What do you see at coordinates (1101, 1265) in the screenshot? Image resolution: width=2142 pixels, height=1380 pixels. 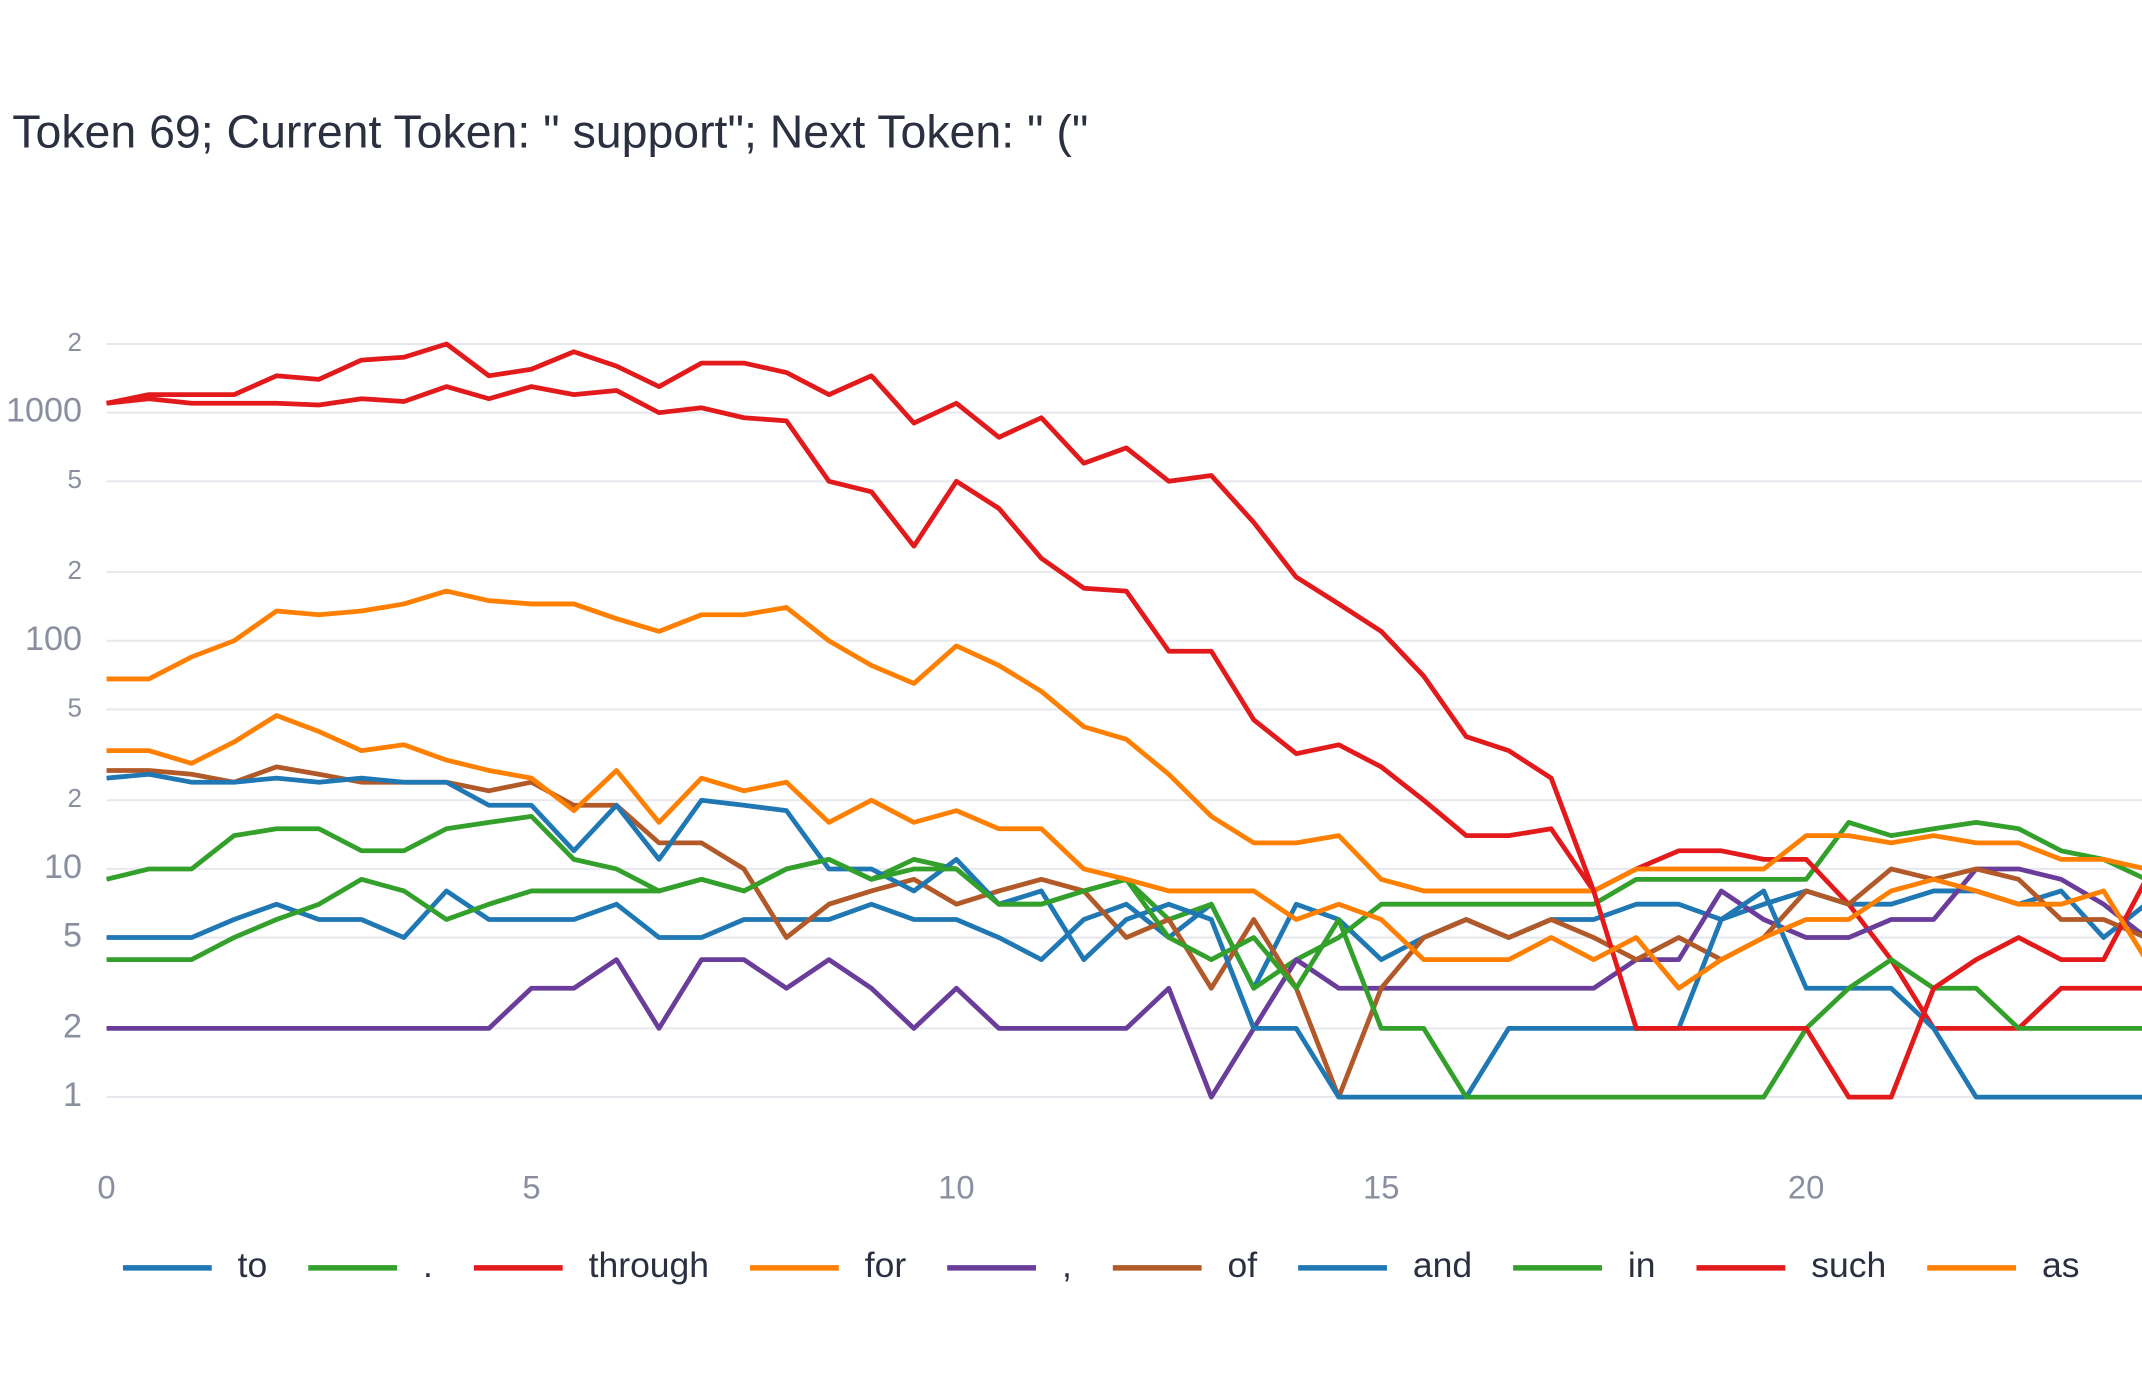 I see `legend: to. through for, of and in such as` at bounding box center [1101, 1265].